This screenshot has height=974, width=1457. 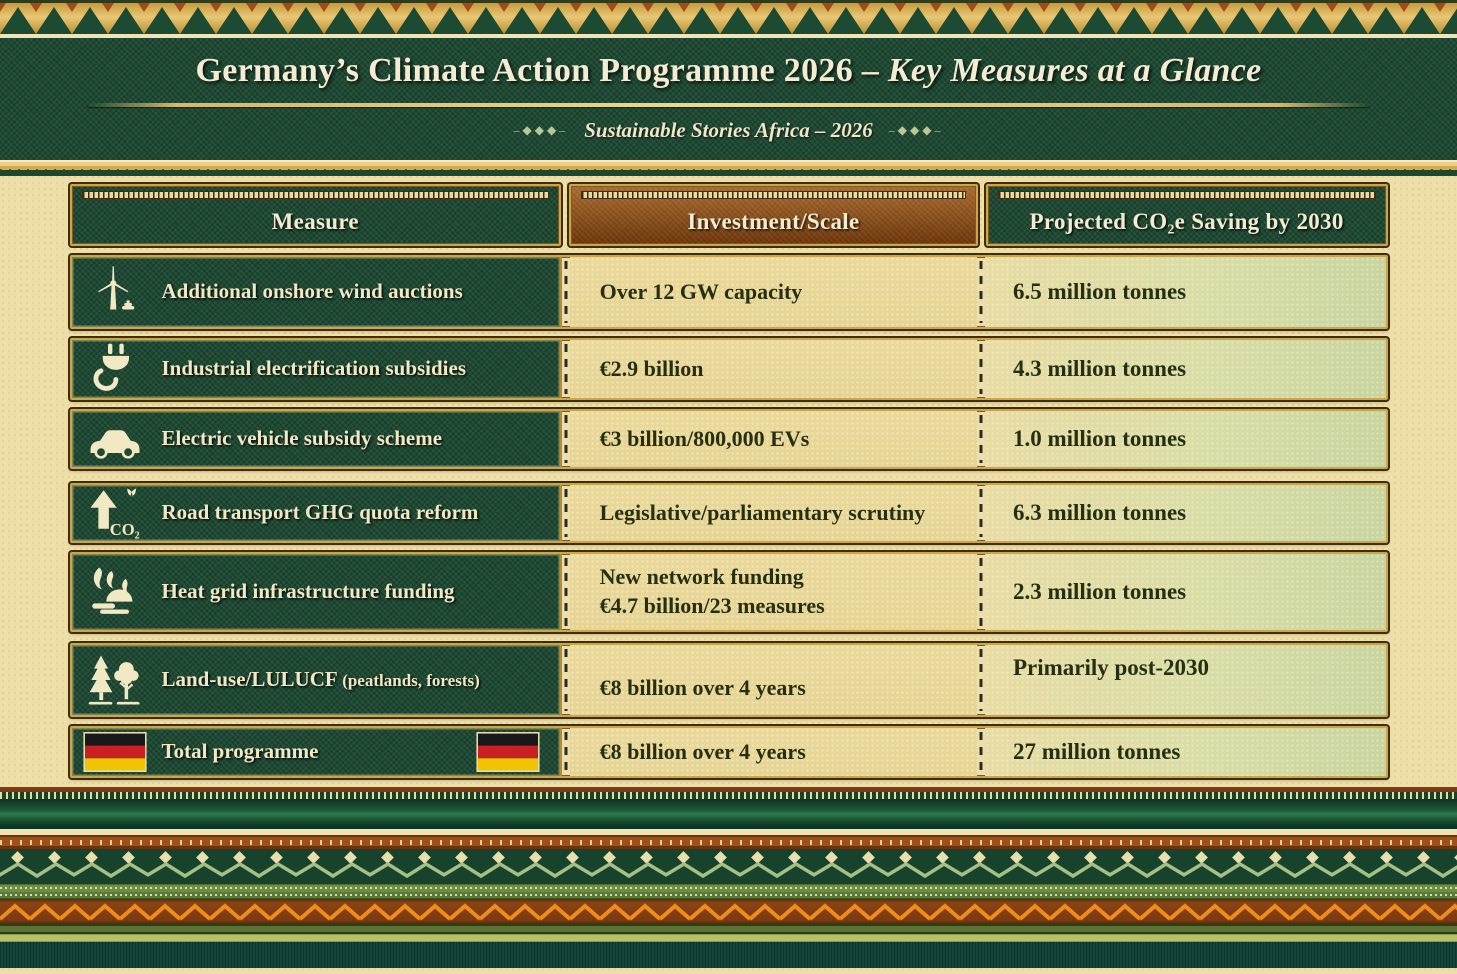 I want to click on investment-value: €3 billion/800,000 EVs, so click(x=704, y=438).